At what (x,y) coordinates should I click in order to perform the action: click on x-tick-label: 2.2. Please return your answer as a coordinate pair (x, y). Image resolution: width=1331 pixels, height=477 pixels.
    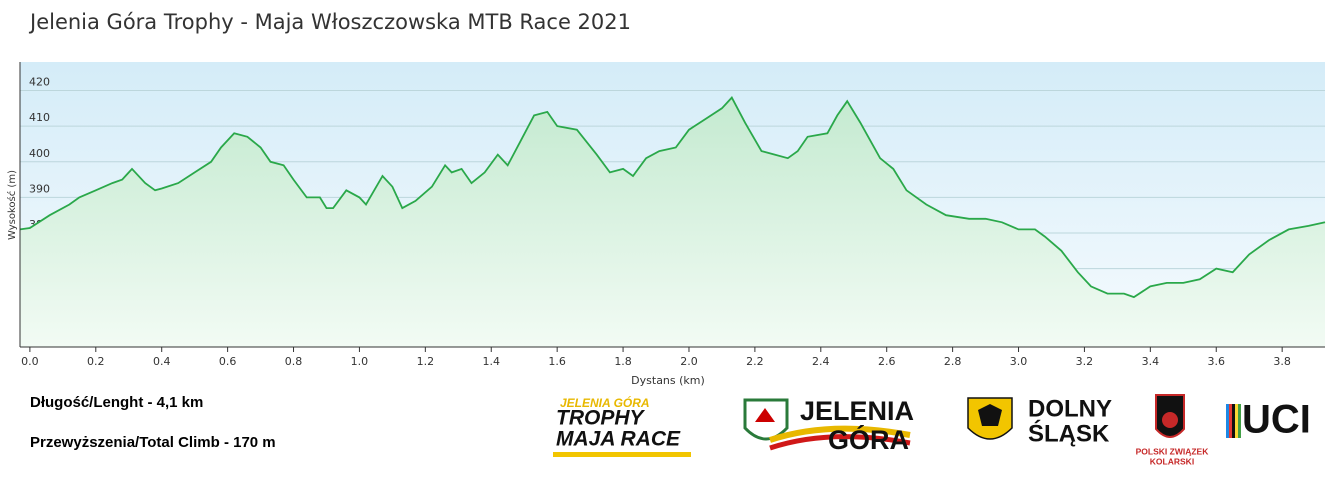
    Looking at the image, I should click on (755, 361).